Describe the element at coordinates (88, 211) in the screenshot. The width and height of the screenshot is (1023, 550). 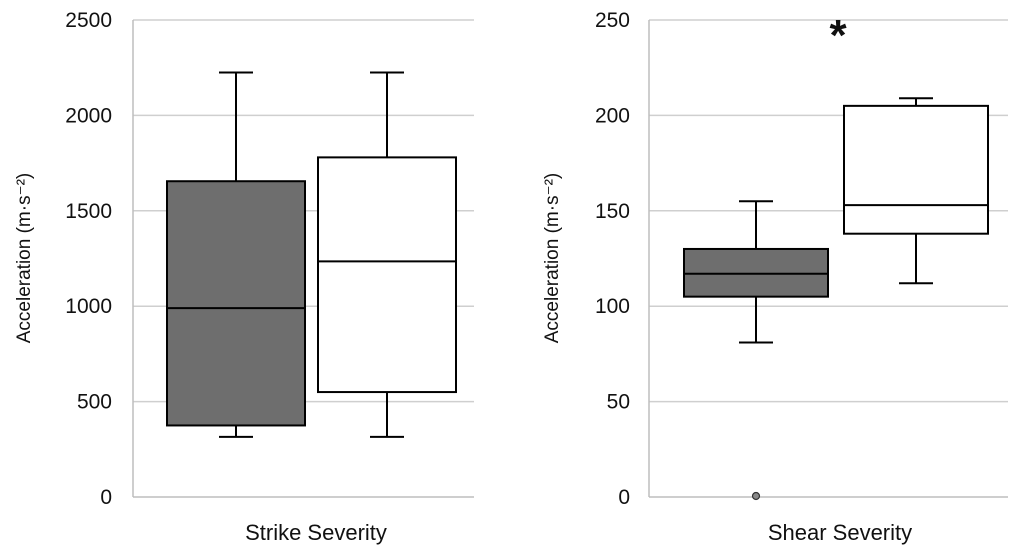
I see `strike-y-tick-label: 1500` at that location.